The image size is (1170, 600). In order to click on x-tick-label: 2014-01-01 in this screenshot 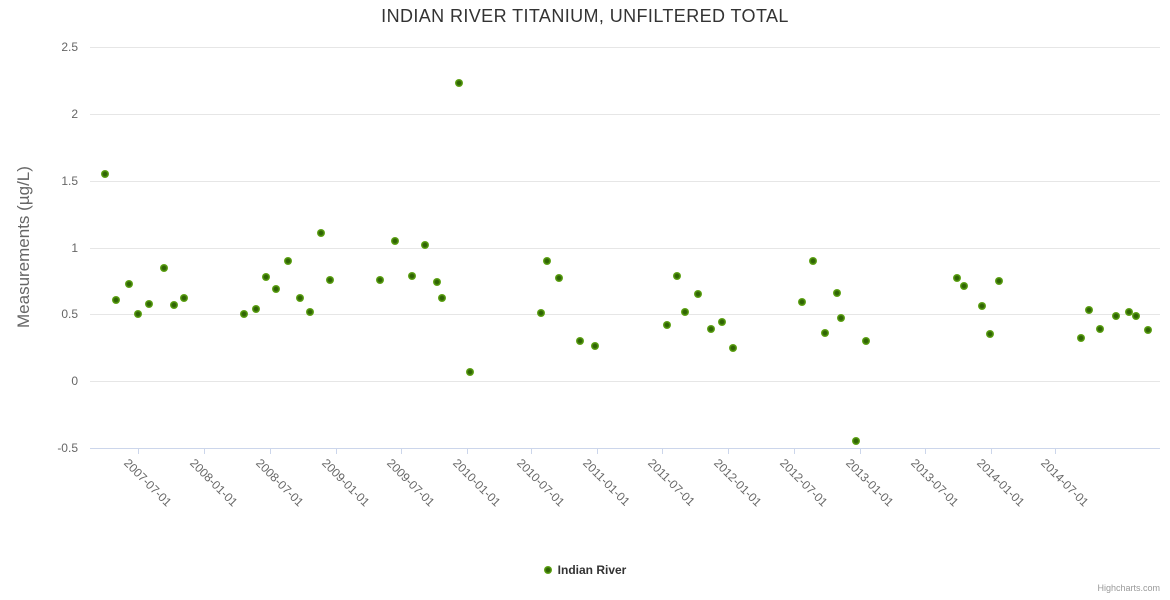, I will do `click(1000, 482)`.